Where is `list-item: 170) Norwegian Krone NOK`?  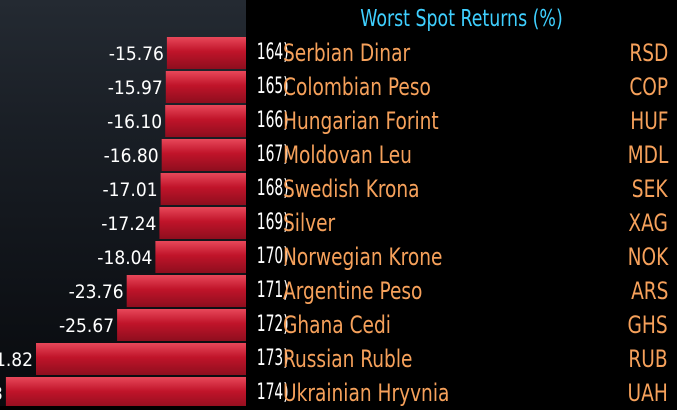
list-item: 170) Norwegian Krone NOK is located at coordinates (461, 257).